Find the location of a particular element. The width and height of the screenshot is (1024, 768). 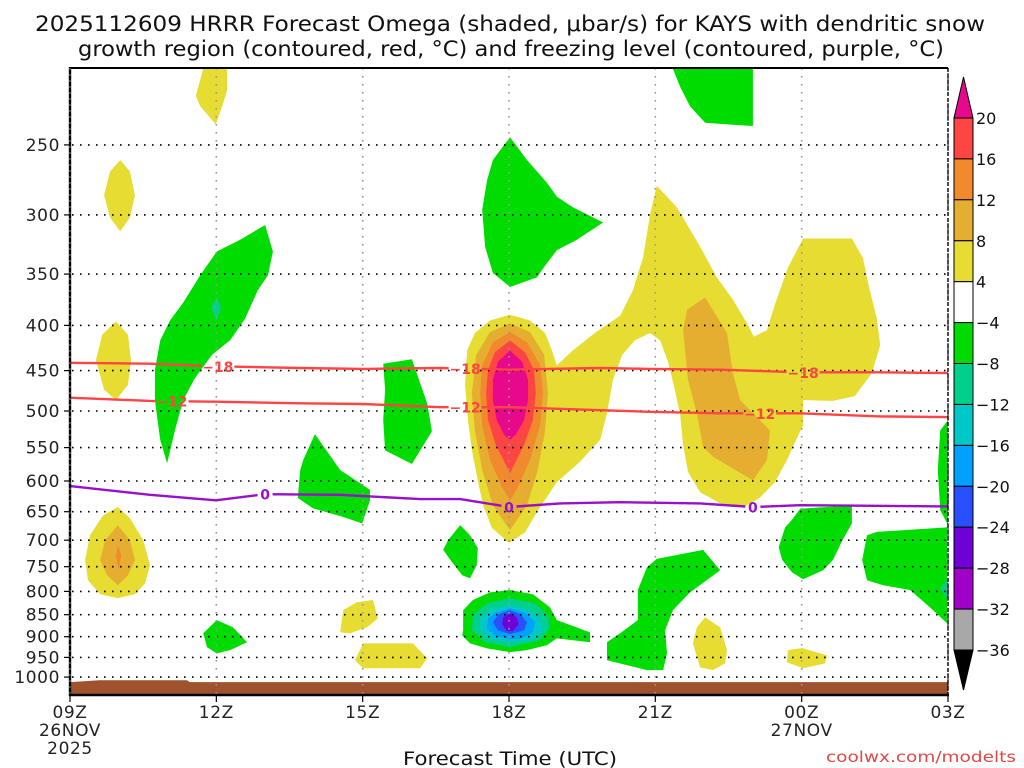

y-tick-label: 650 is located at coordinates (43, 513).